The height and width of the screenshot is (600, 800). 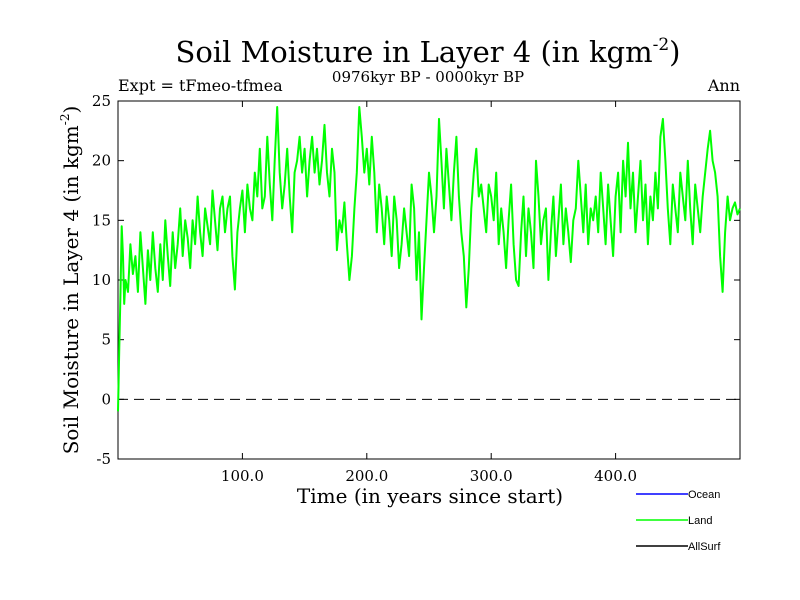 I want to click on legend-label-allsurf: AllSurf, so click(x=704, y=547).